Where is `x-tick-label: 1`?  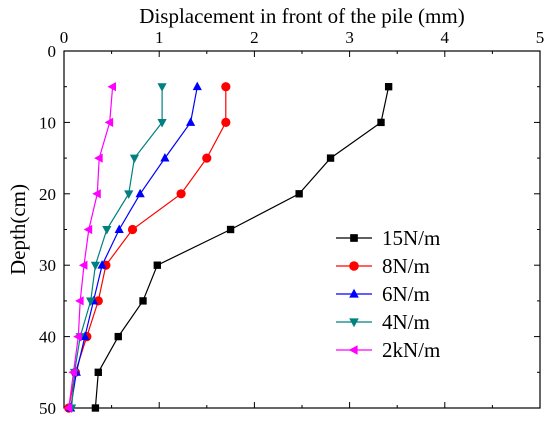 x-tick-label: 1 is located at coordinates (159, 37).